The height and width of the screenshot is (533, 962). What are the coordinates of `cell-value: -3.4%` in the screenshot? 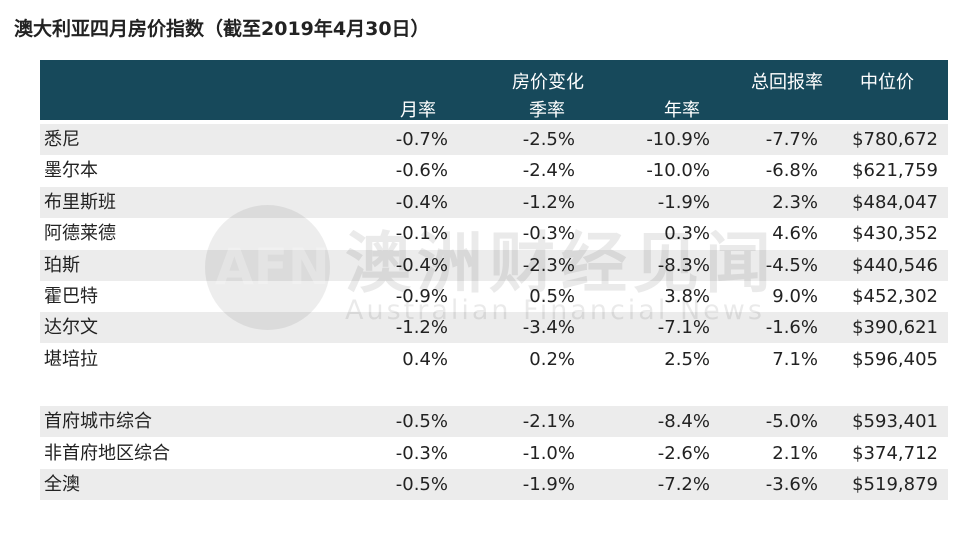 It's located at (548, 328).